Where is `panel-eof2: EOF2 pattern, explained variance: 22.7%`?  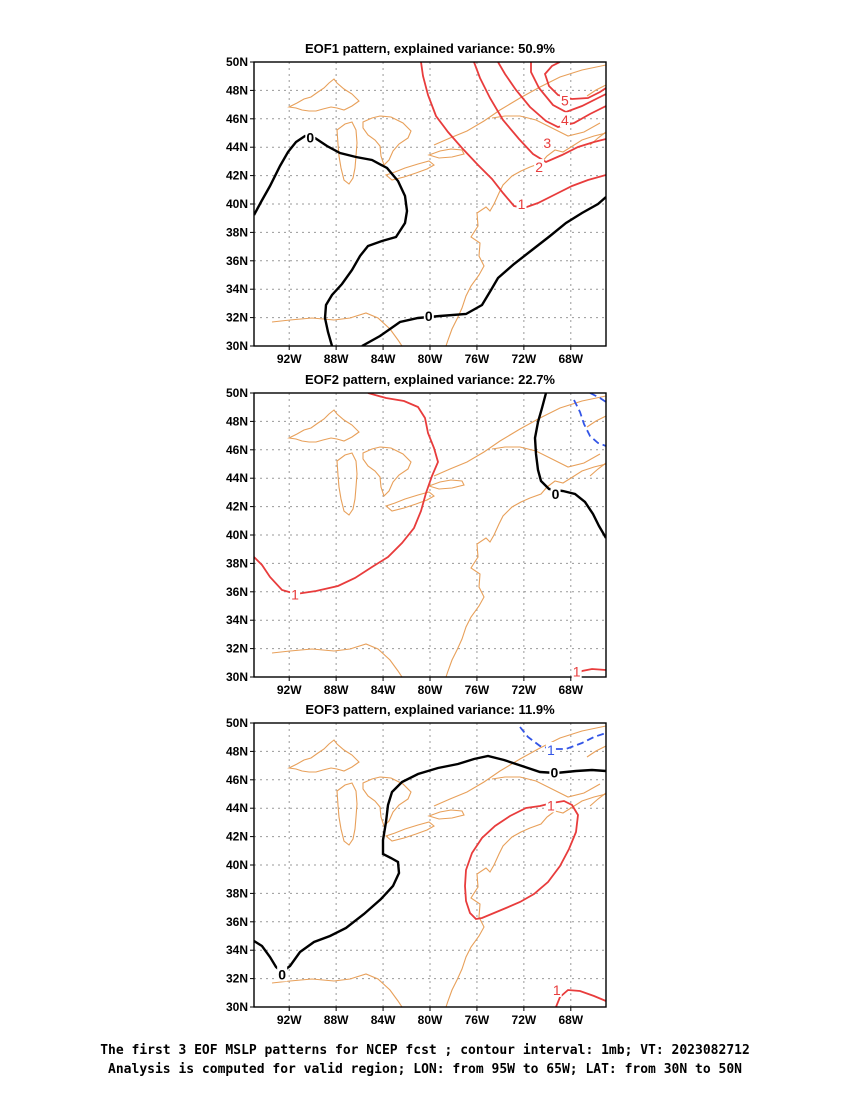 panel-eof2: EOF2 pattern, explained variance: 22.7% is located at coordinates (416, 534).